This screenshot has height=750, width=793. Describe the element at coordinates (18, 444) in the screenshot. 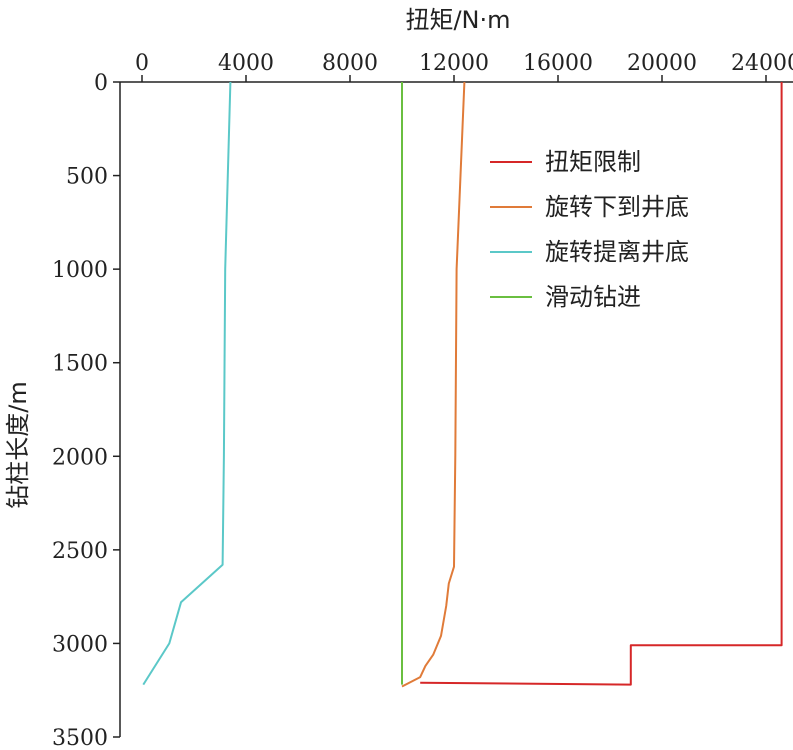

I see `y-axis-title: 钻柱长度/m` at that location.